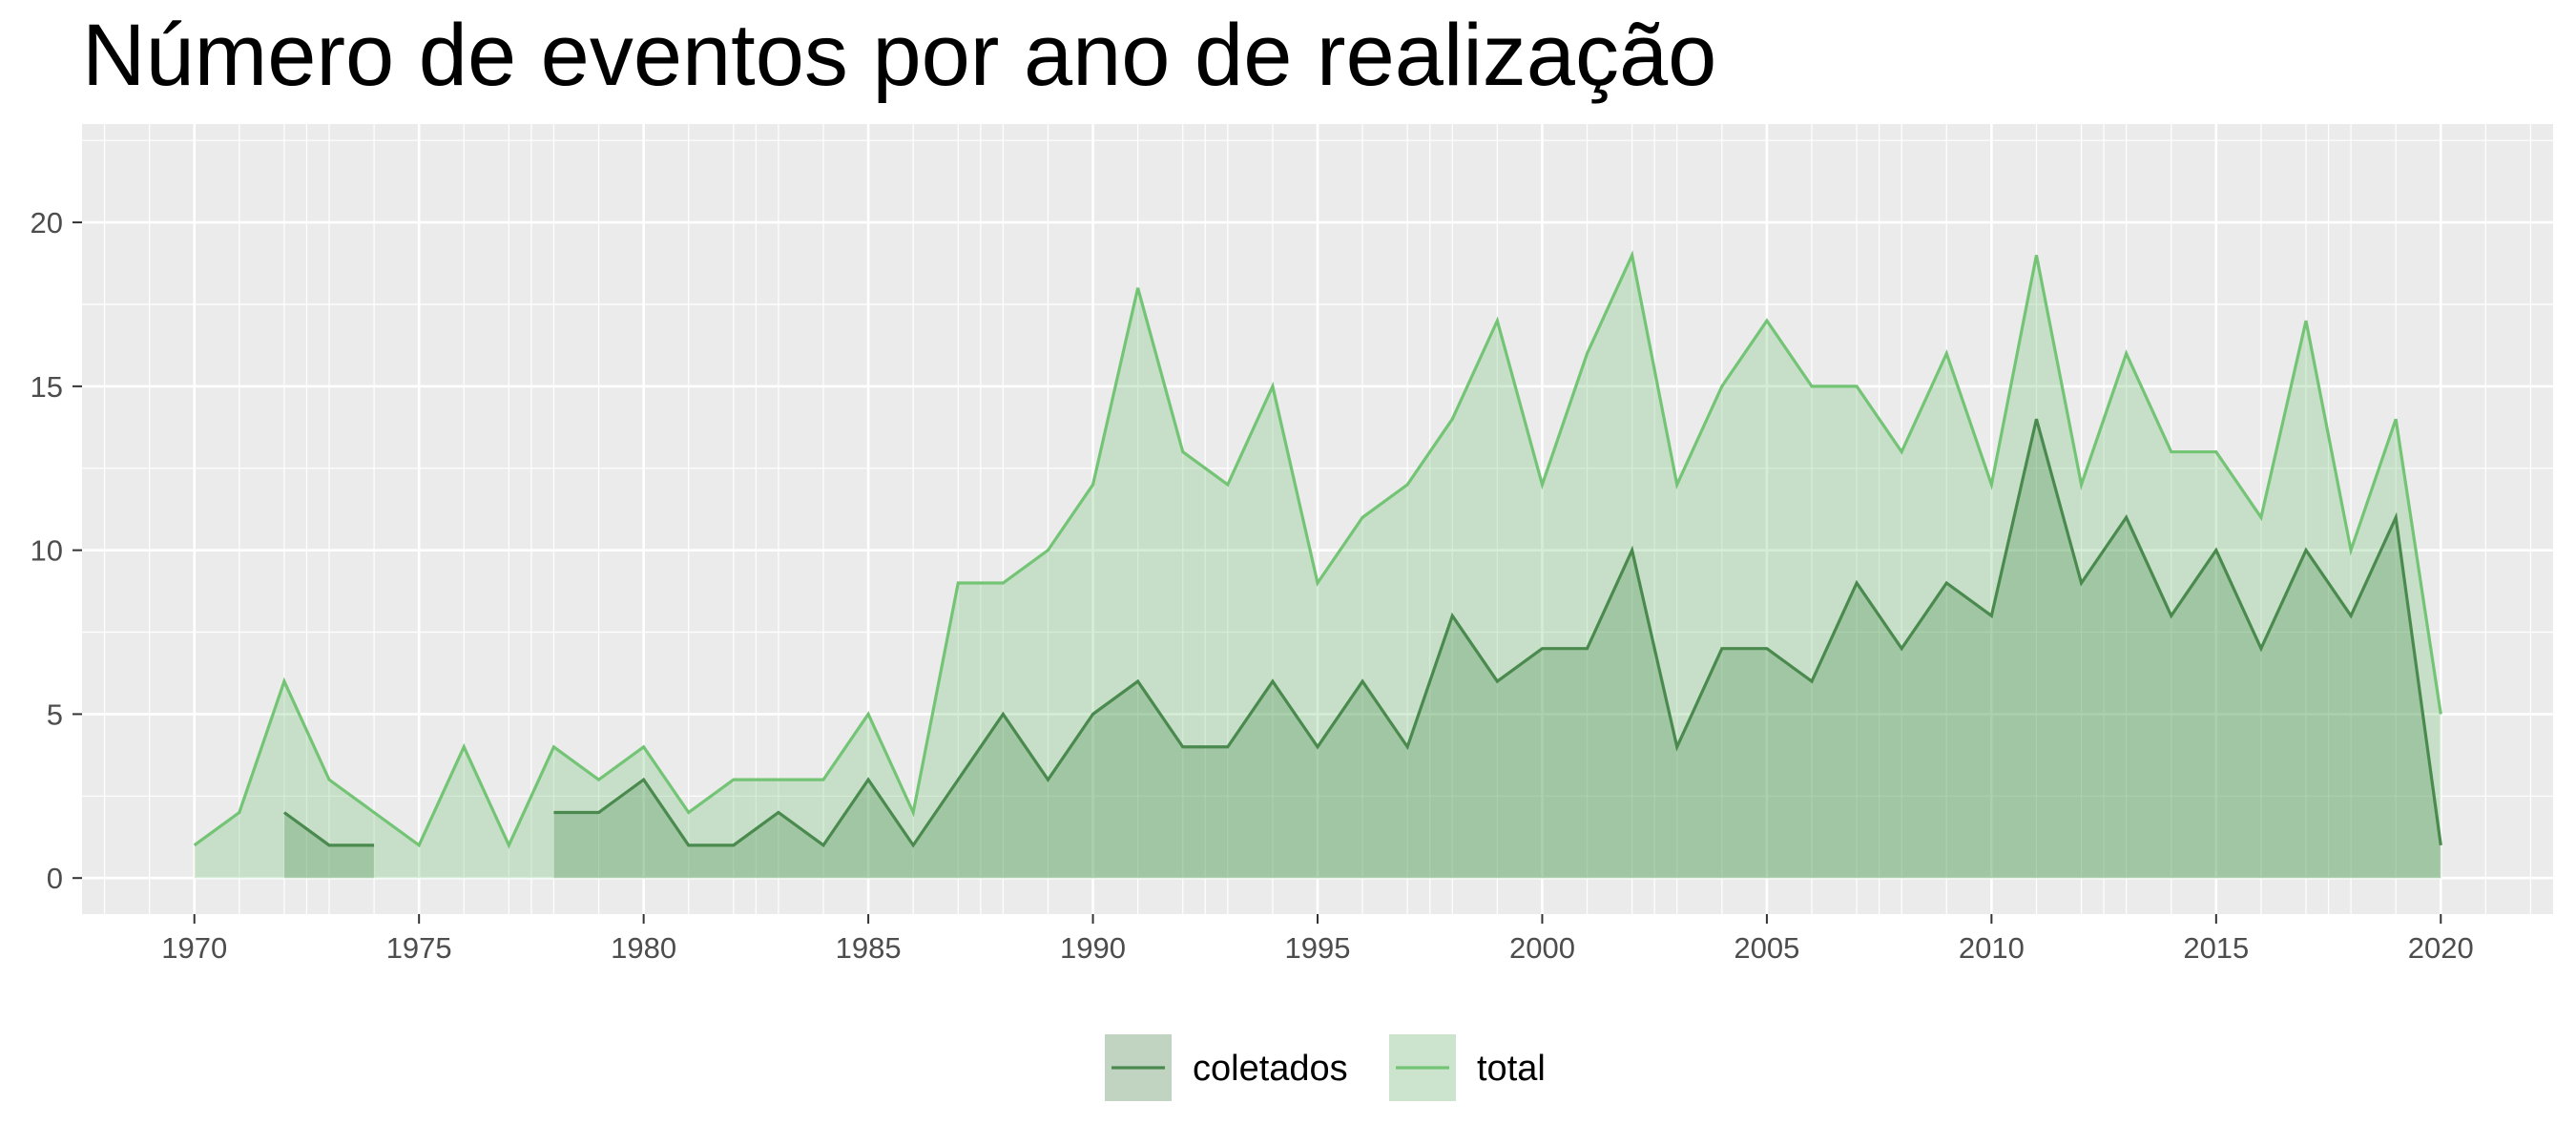 Image resolution: width=2576 pixels, height=1145 pixels. What do you see at coordinates (2216, 948) in the screenshot?
I see `x-tick-label: 2015` at bounding box center [2216, 948].